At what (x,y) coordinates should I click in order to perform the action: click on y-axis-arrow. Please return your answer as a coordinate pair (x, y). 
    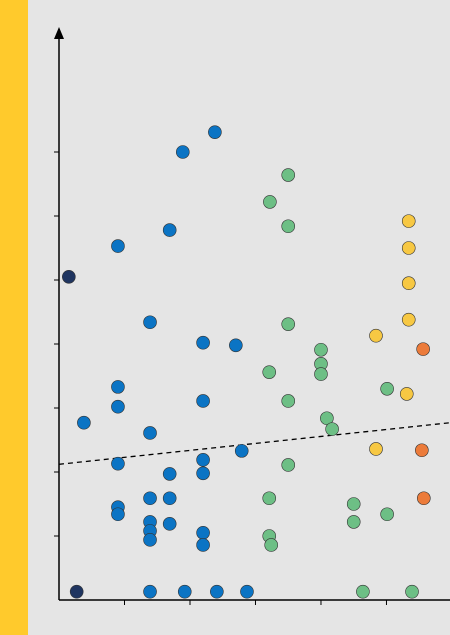
    Looking at the image, I should click on (59, 33).